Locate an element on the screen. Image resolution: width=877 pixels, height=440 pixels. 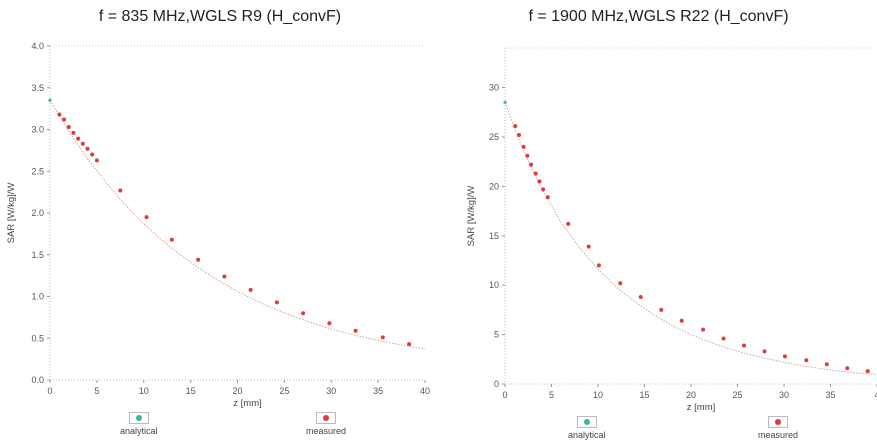
y-tick-label: 2.0 is located at coordinates (37, 213).